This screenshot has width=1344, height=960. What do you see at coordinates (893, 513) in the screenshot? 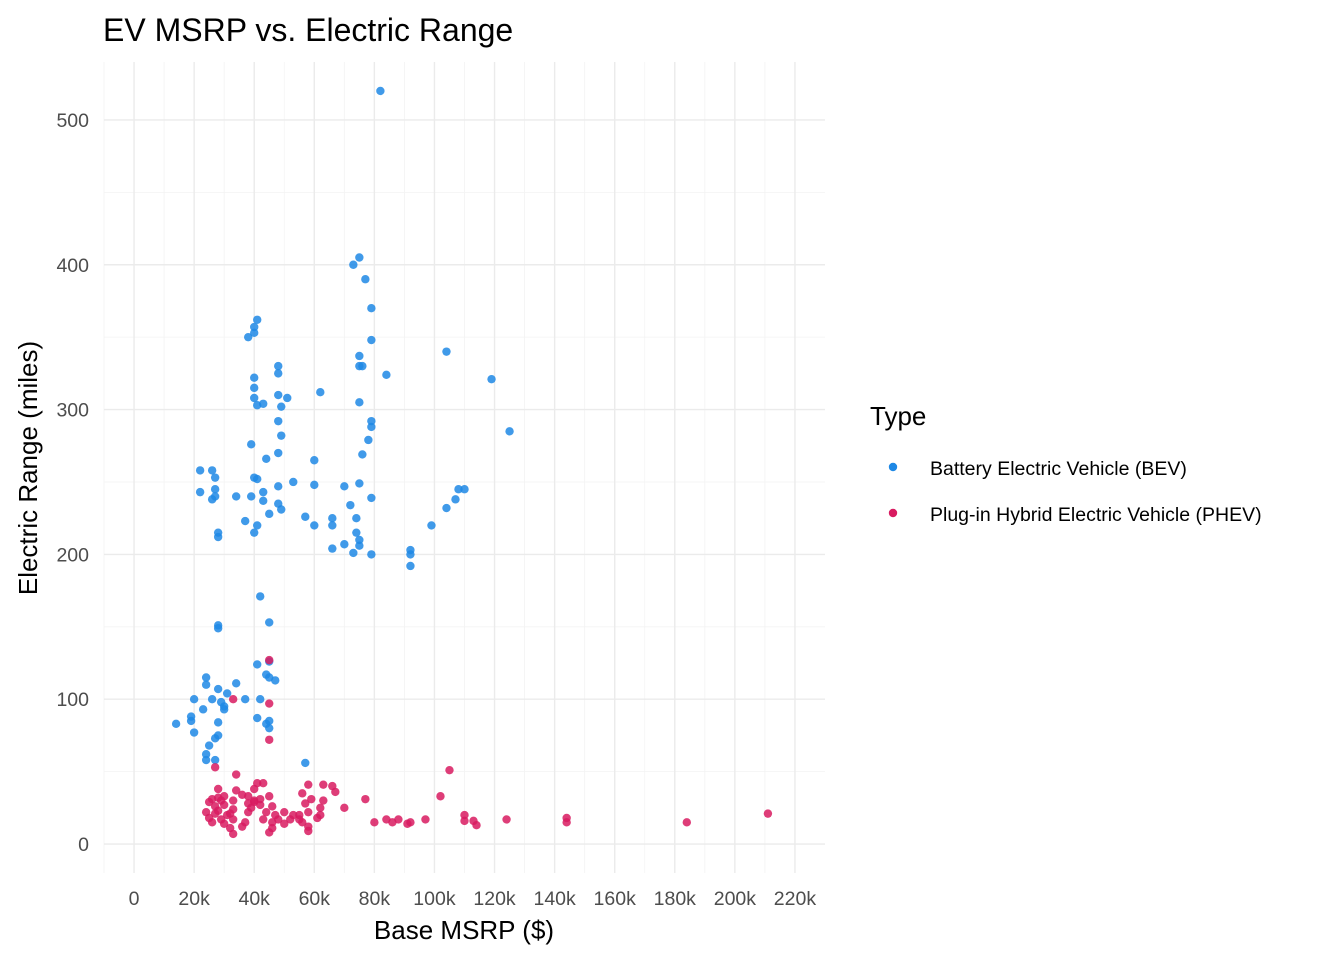
I see `legend-key-phev` at bounding box center [893, 513].